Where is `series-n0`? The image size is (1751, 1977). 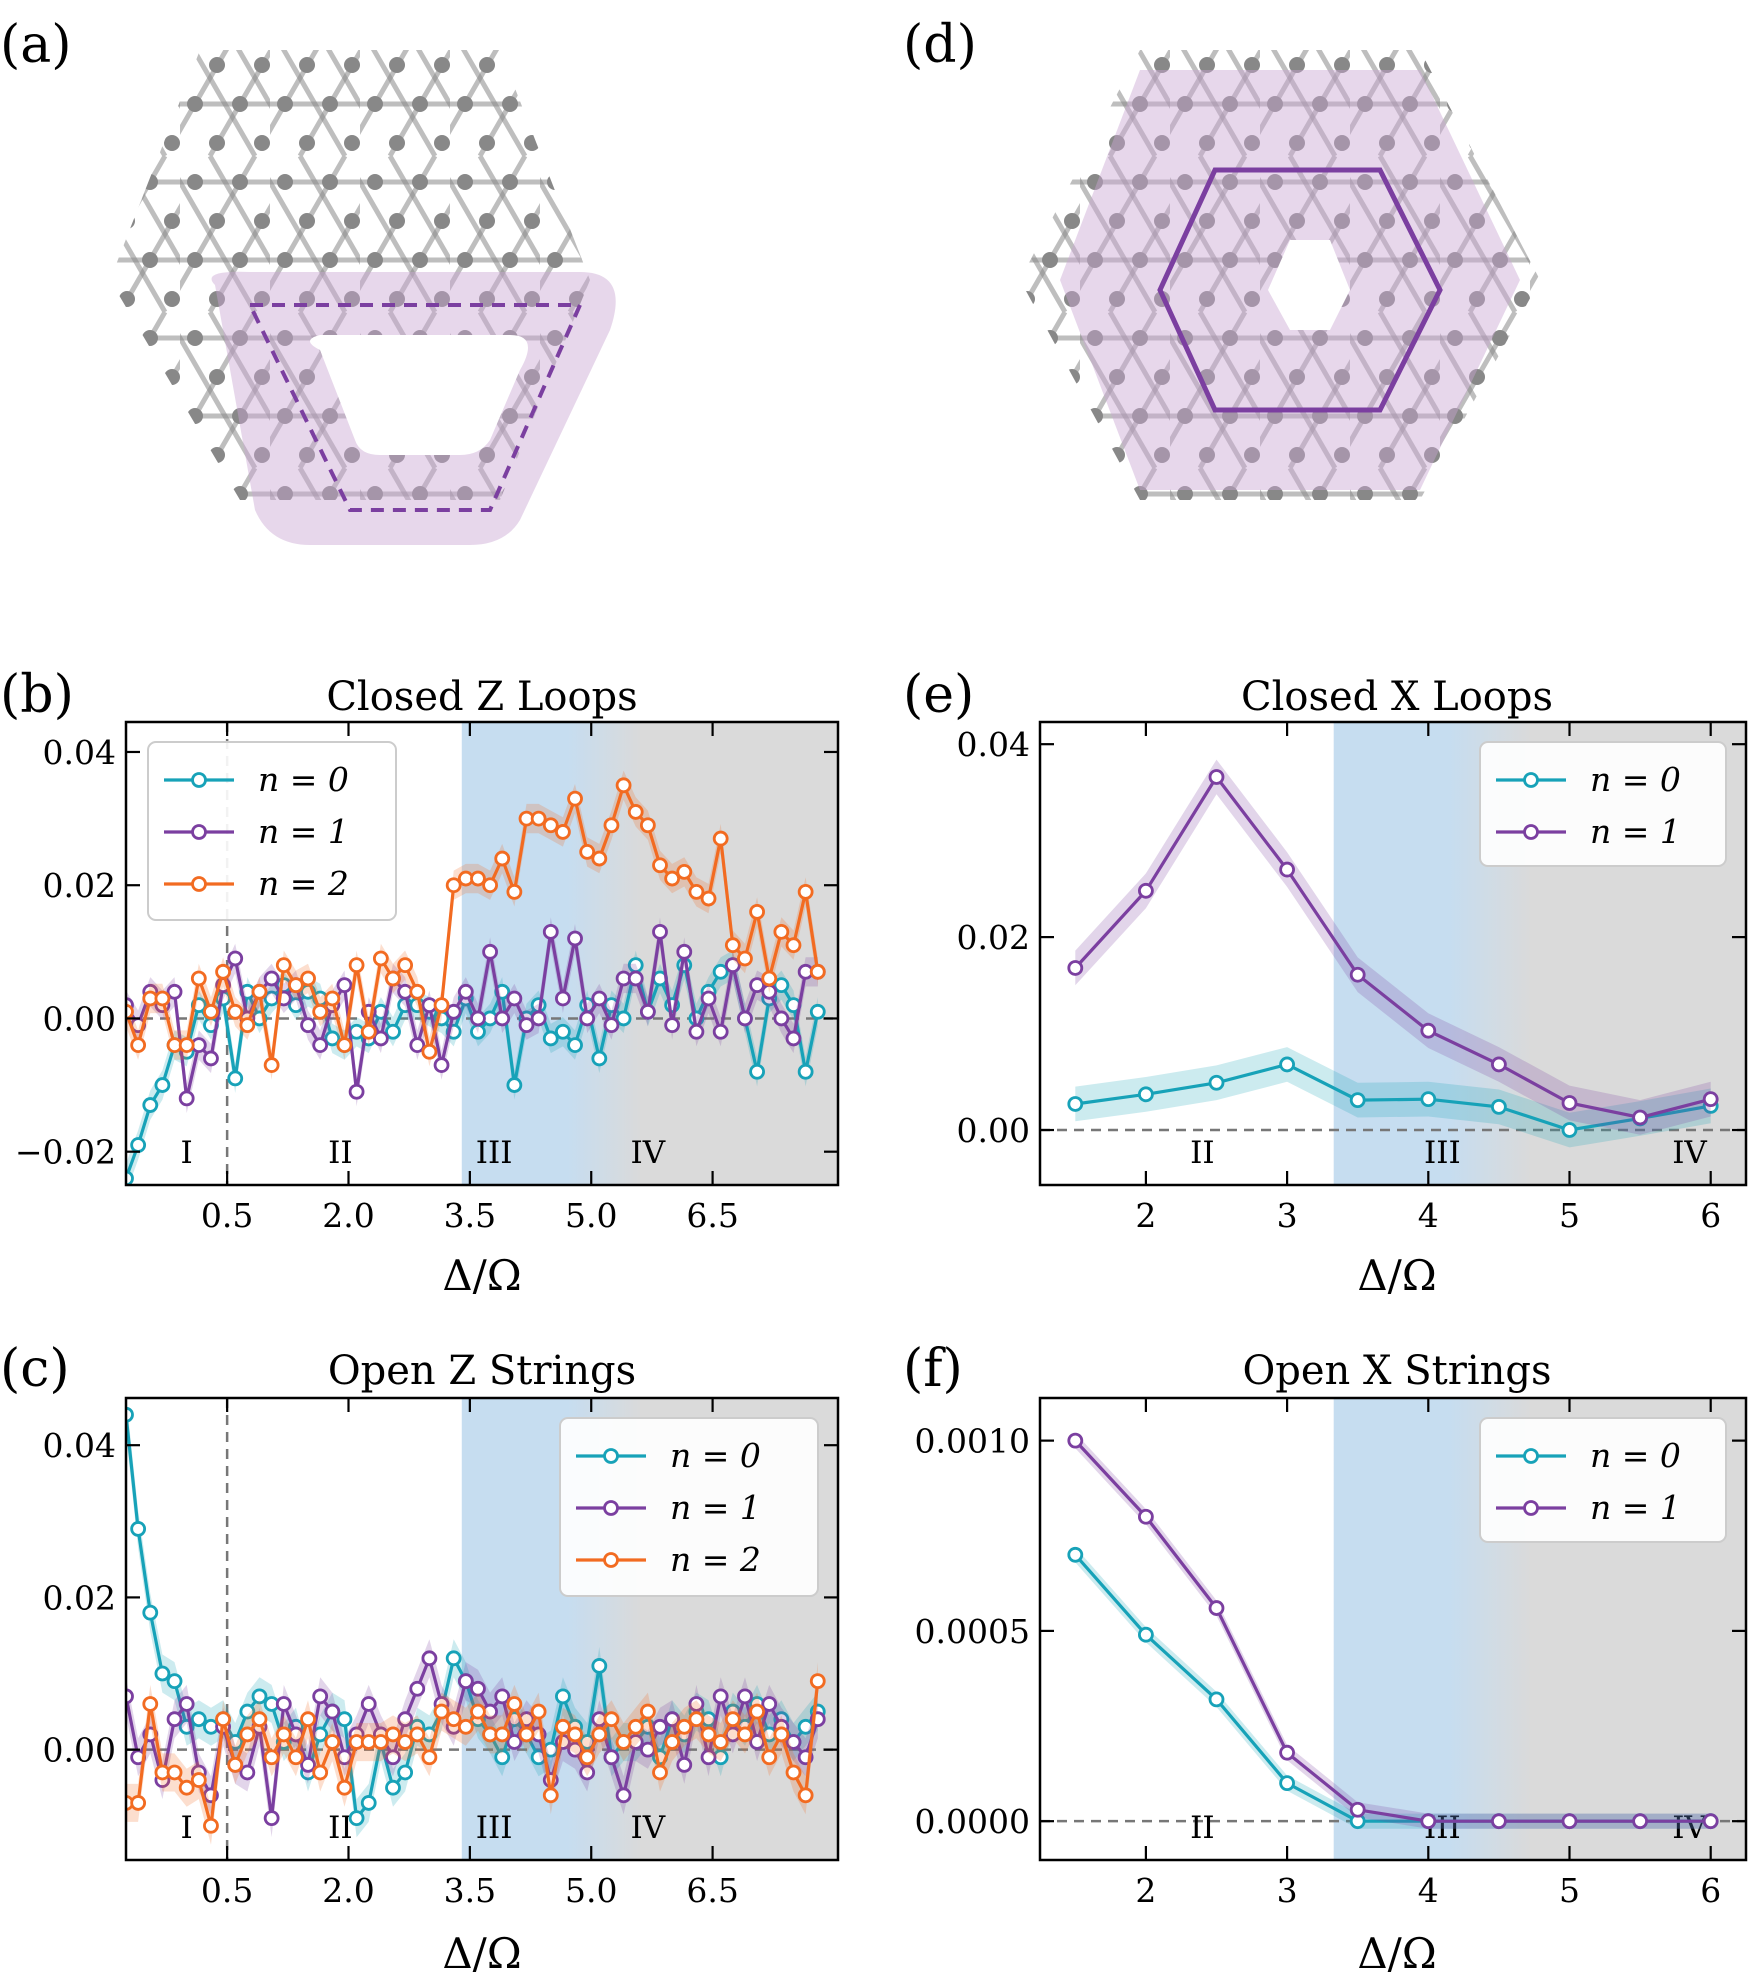
series-n0 is located at coordinates (1393, 1097).